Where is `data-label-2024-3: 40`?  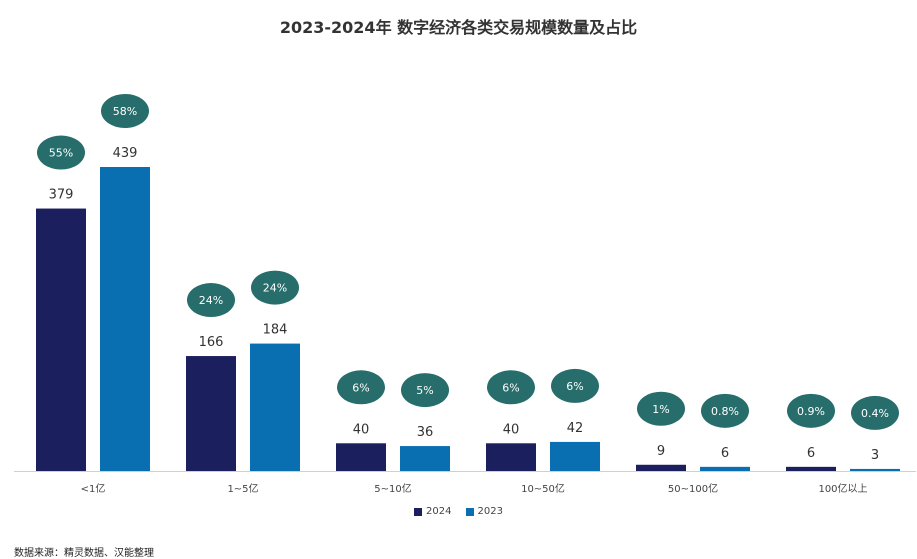
data-label-2024-3: 40 is located at coordinates (511, 429).